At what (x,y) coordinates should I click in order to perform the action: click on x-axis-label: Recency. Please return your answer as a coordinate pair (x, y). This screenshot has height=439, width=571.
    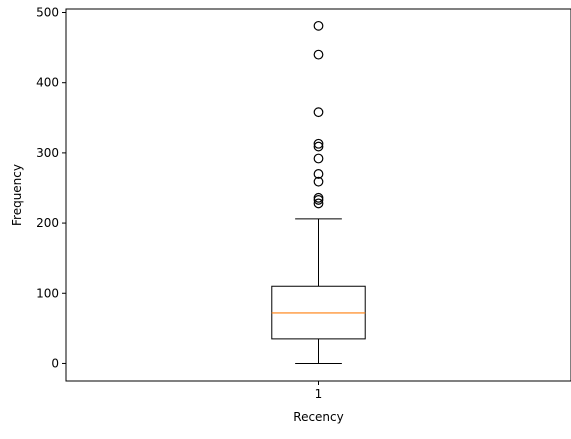
    Looking at the image, I should click on (318, 417).